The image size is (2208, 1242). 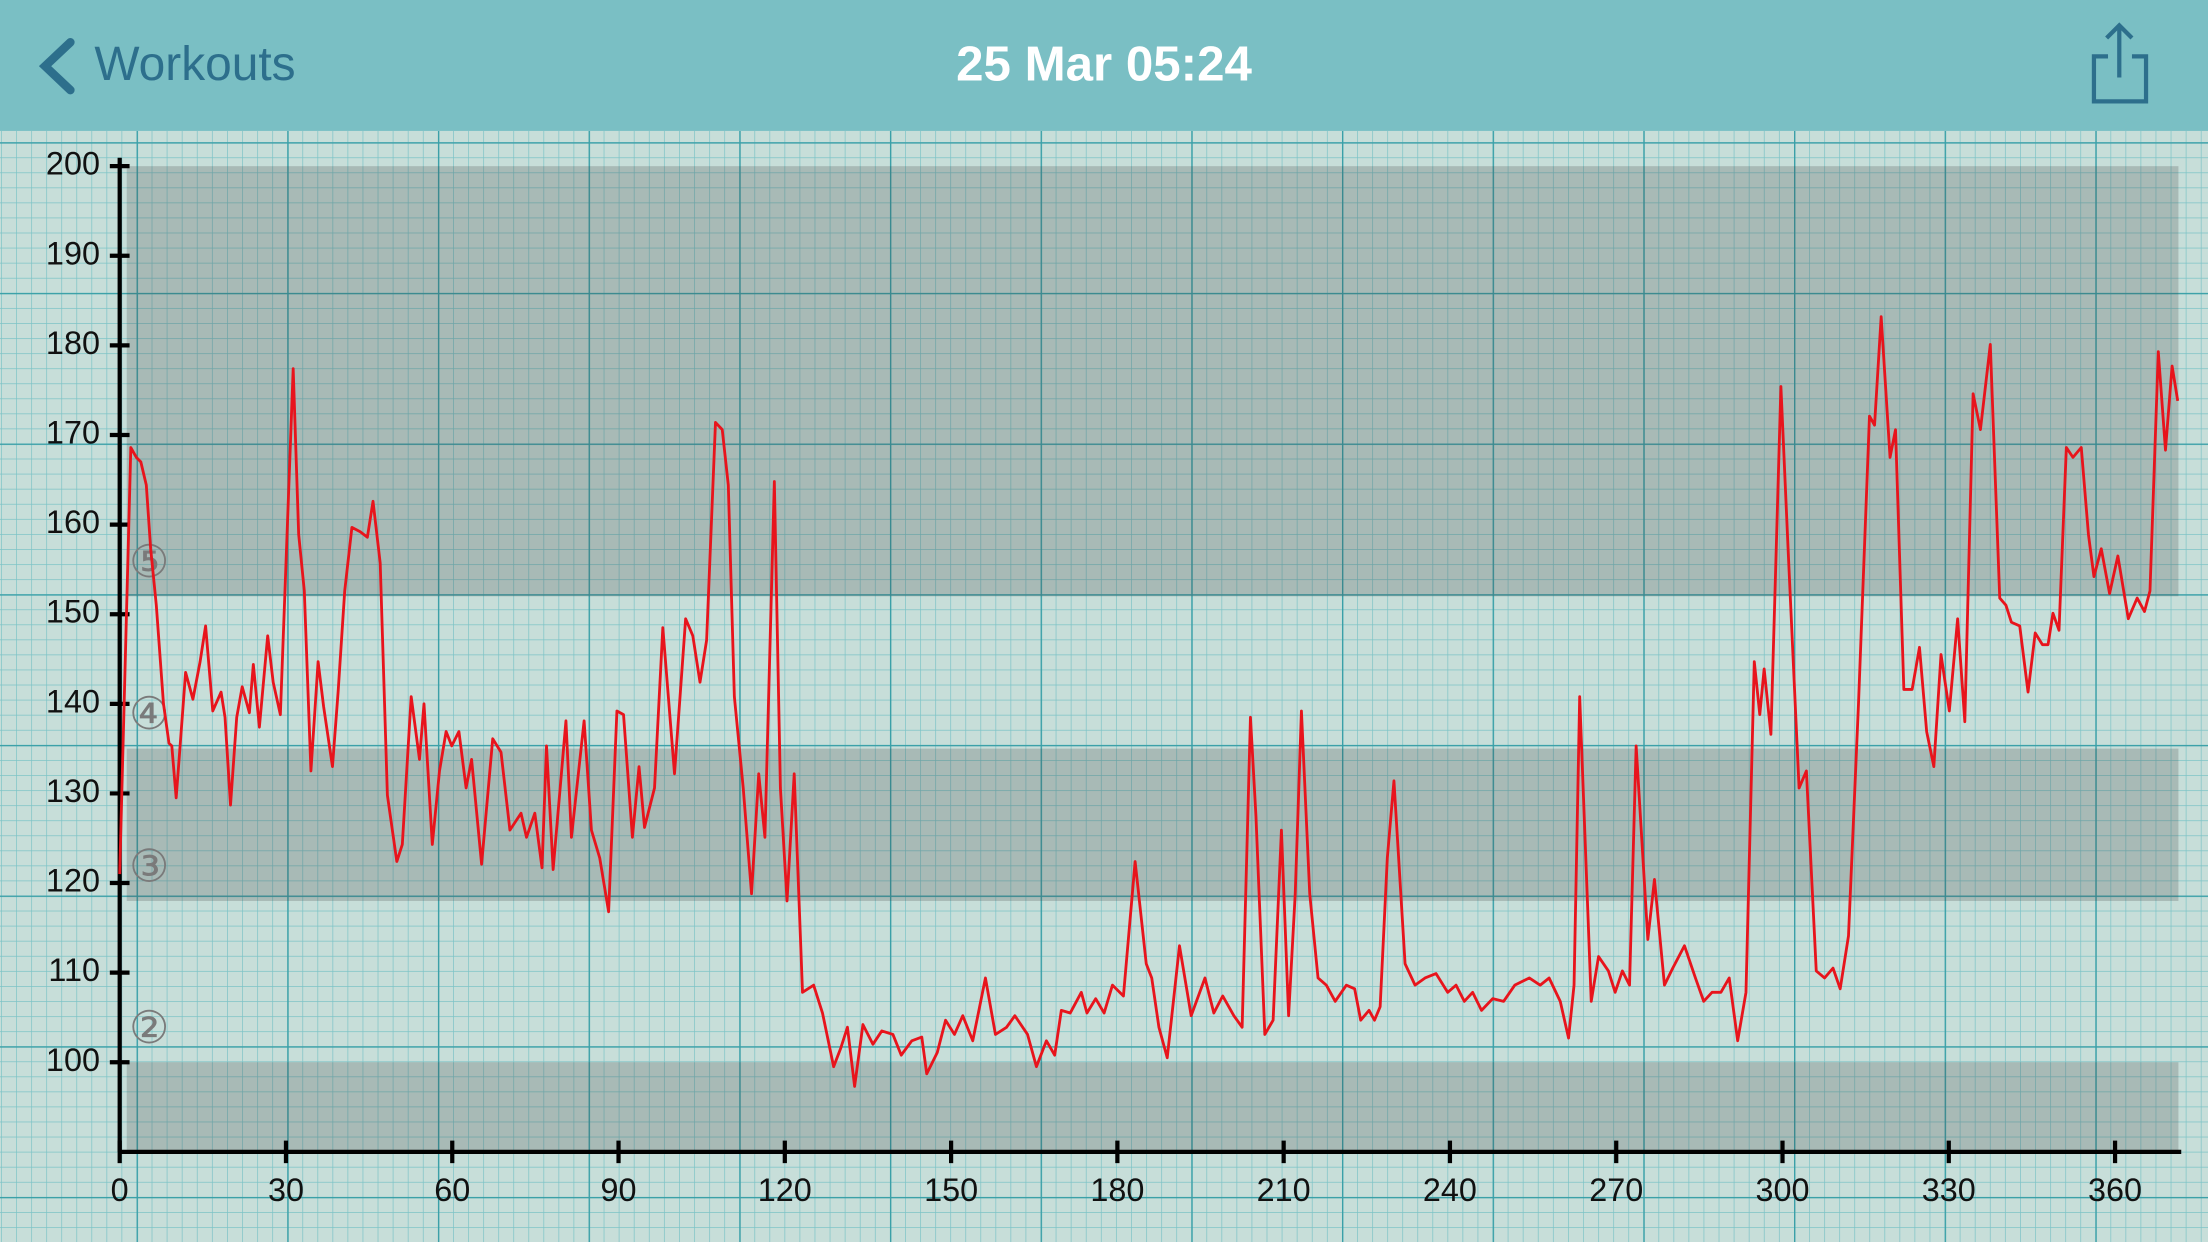 What do you see at coordinates (74, 970) in the screenshot?
I see `y-tick-label: 110` at bounding box center [74, 970].